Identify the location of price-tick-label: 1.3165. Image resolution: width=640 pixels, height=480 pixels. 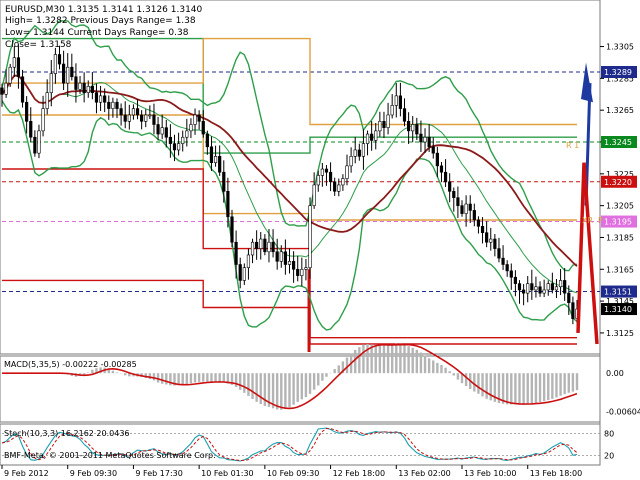
(620, 269).